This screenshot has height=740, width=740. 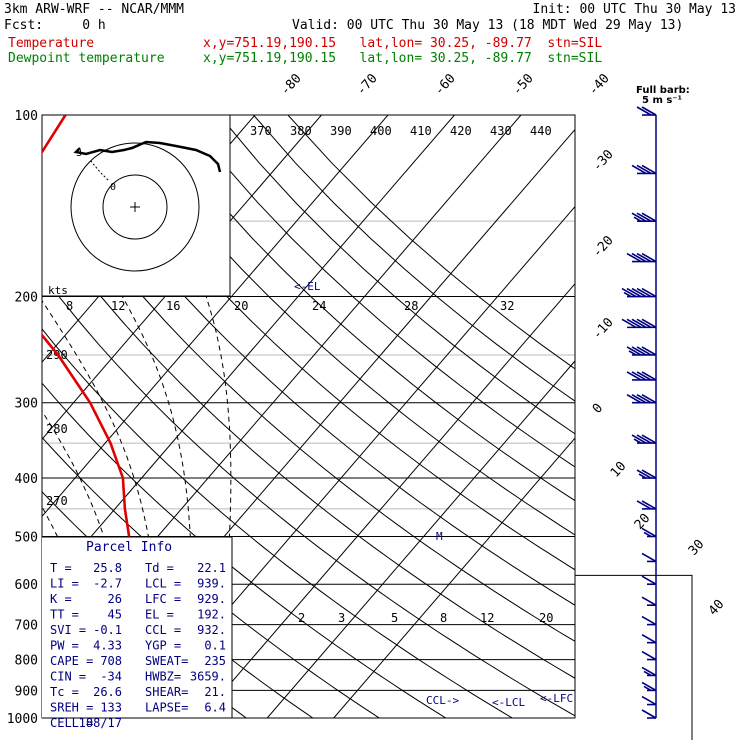 I want to click on level-annotation: <-EL, so click(x=307, y=286).